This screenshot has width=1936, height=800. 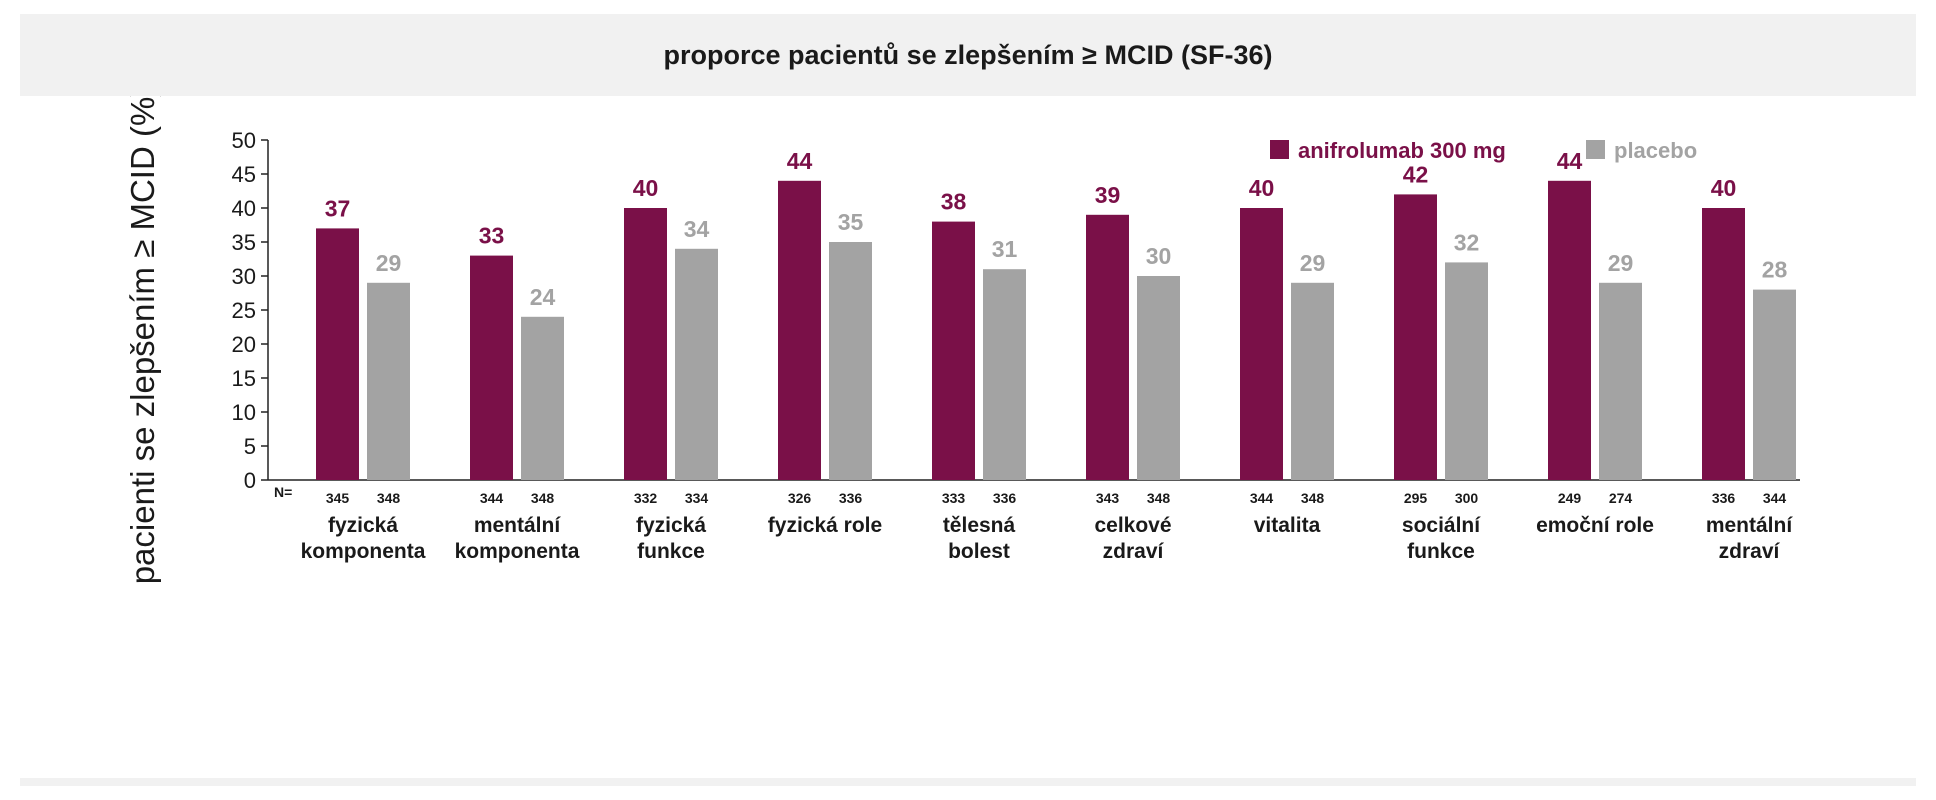 I want to click on data-label-placebo: 24, so click(x=543, y=297).